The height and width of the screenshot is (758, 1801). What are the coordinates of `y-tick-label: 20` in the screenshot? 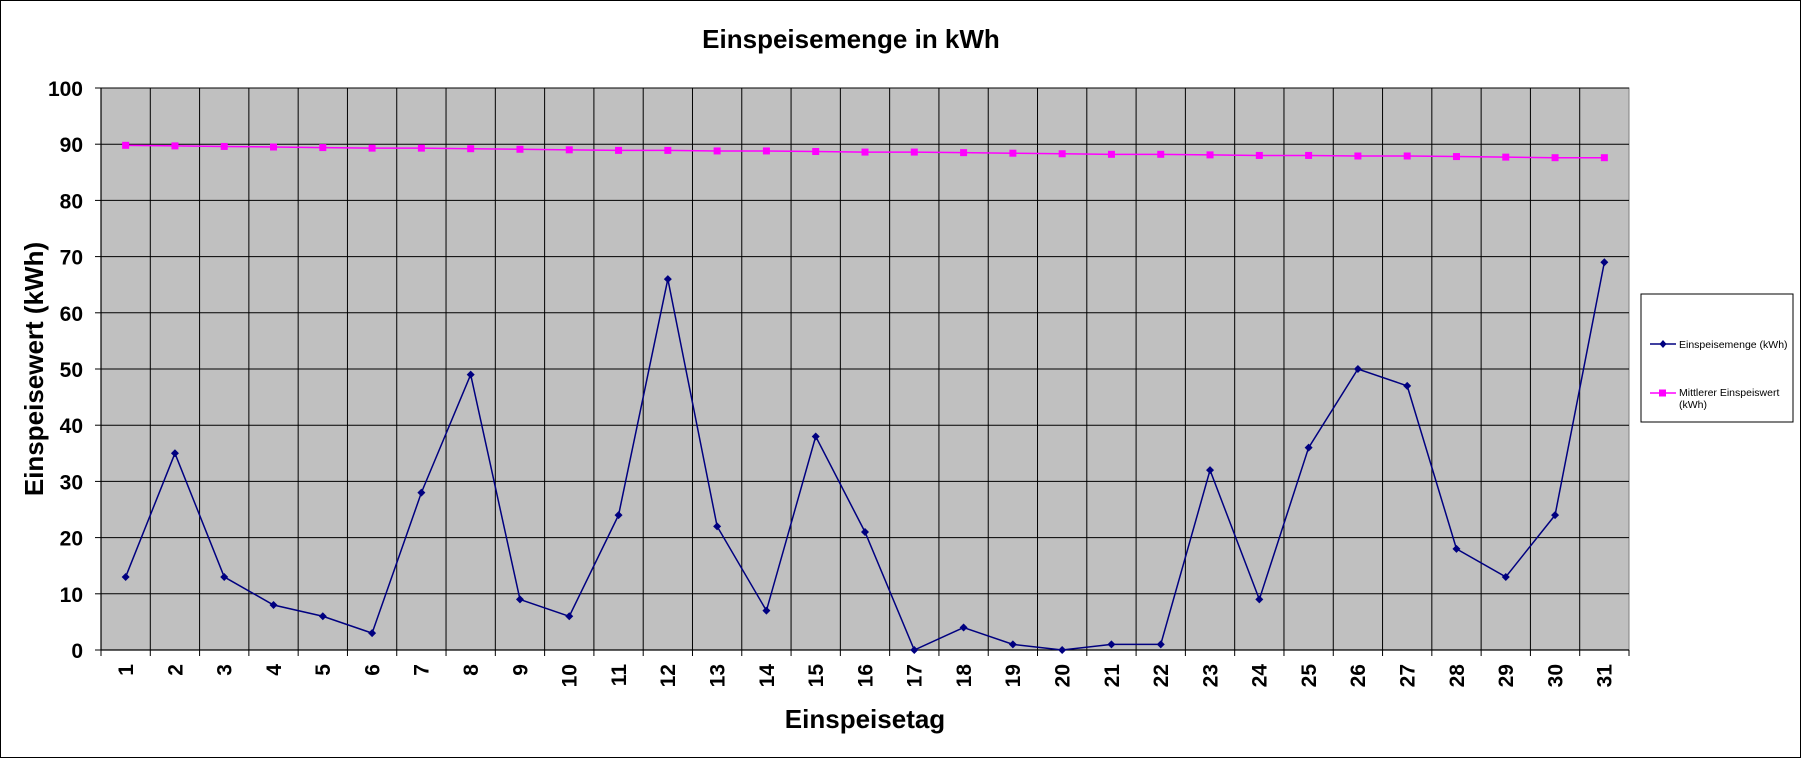 It's located at (71, 539).